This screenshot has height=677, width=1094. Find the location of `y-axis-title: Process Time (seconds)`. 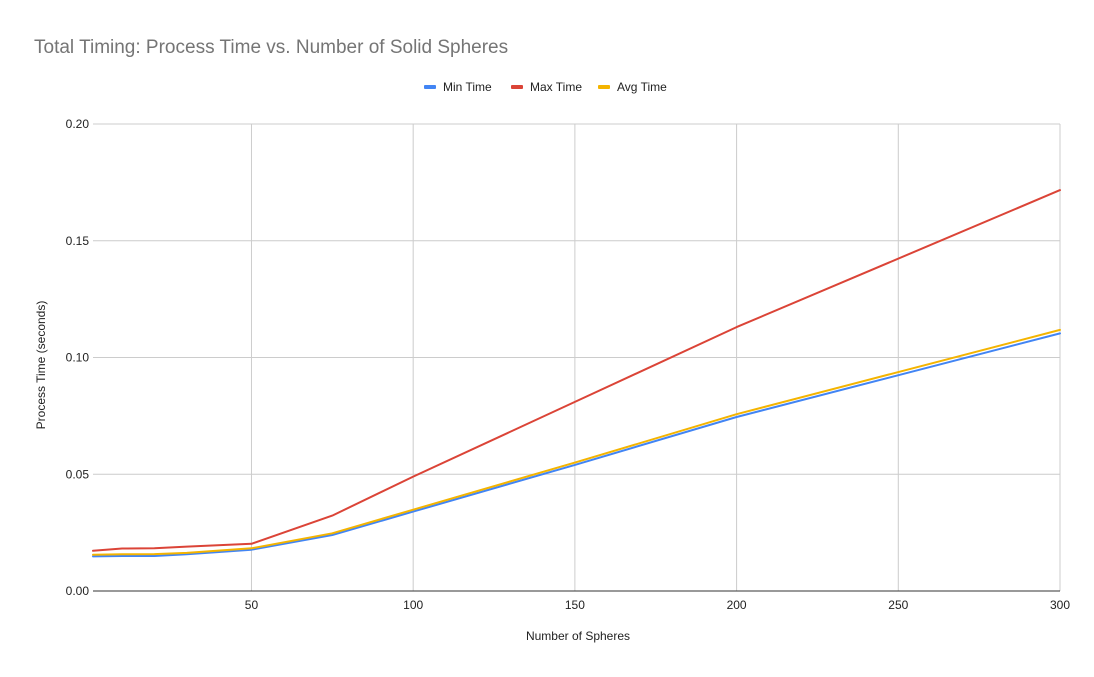

y-axis-title: Process Time (seconds) is located at coordinates (41, 365).